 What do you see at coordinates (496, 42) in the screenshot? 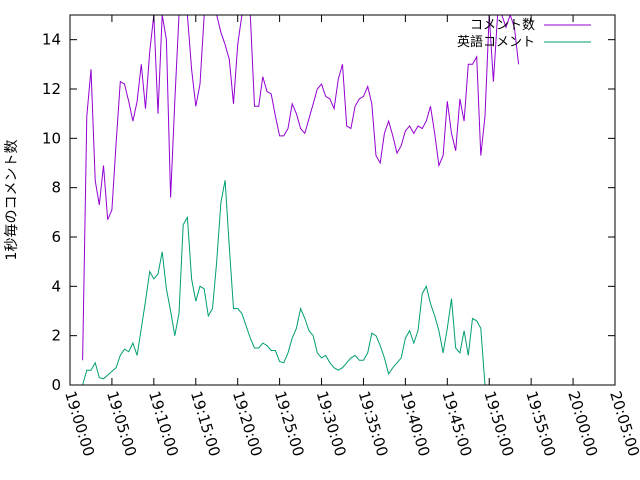
I see `legend-label-2: 英語コメント` at bounding box center [496, 42].